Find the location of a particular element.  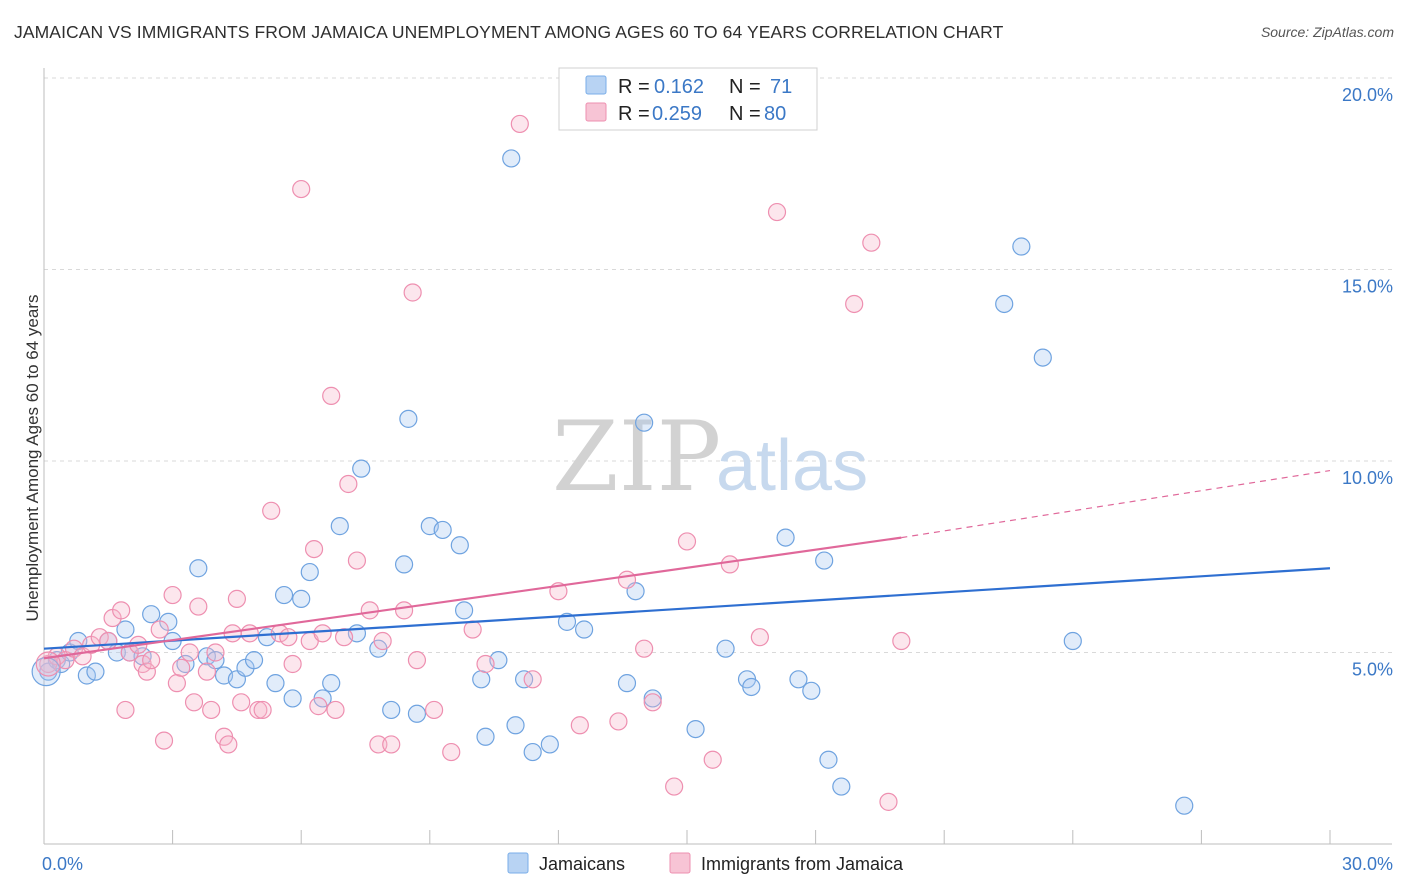

legend-r-value-immigrants: 0.259 is located at coordinates (677, 114).